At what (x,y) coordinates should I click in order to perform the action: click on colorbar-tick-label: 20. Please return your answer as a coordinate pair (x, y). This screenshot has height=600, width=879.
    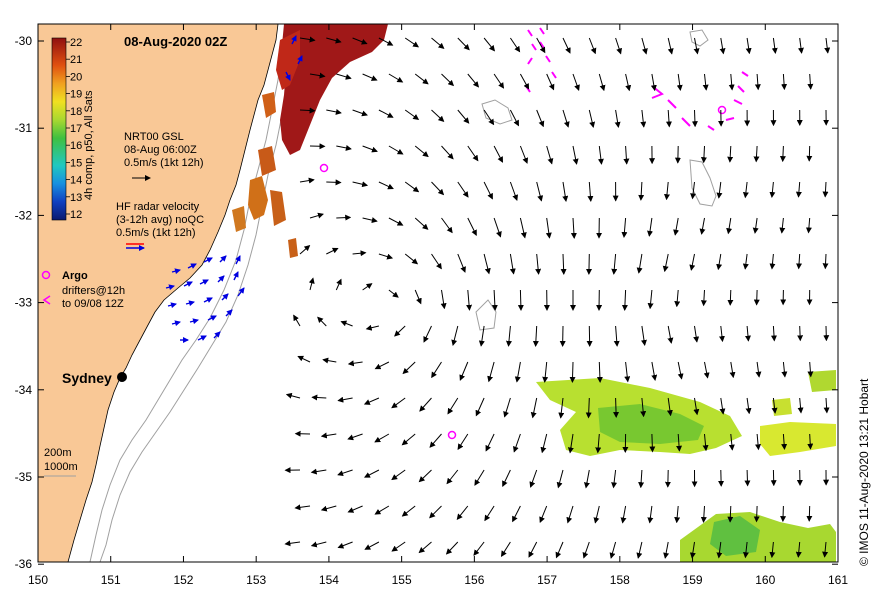
    Looking at the image, I should click on (76, 77).